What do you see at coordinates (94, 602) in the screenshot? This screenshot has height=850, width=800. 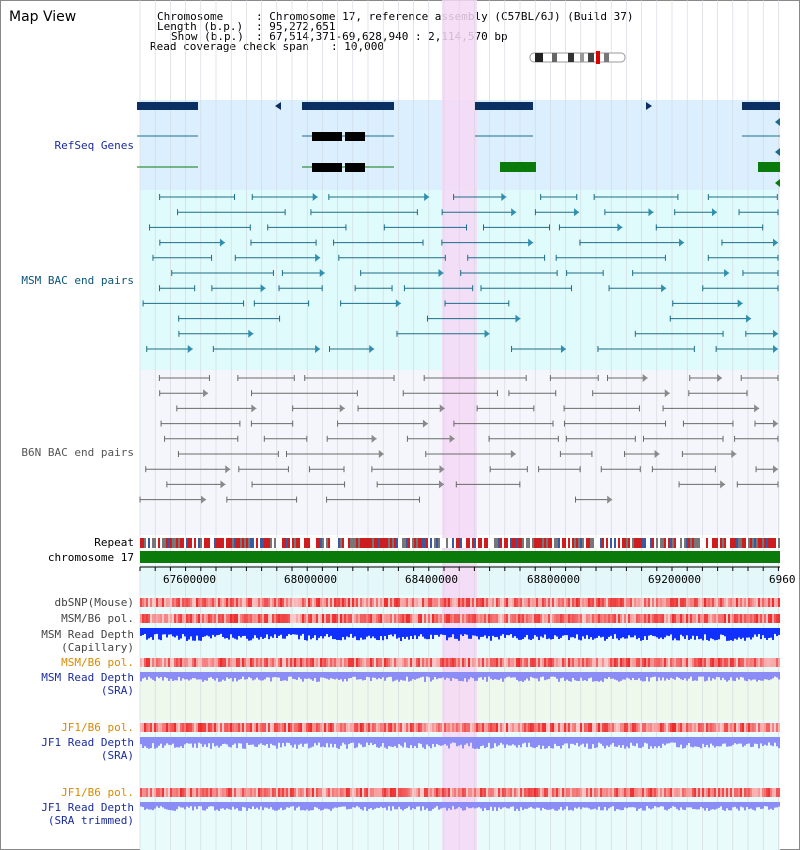 I see `track-label-dbsnp: dbSNP(Mouse)` at bounding box center [94, 602].